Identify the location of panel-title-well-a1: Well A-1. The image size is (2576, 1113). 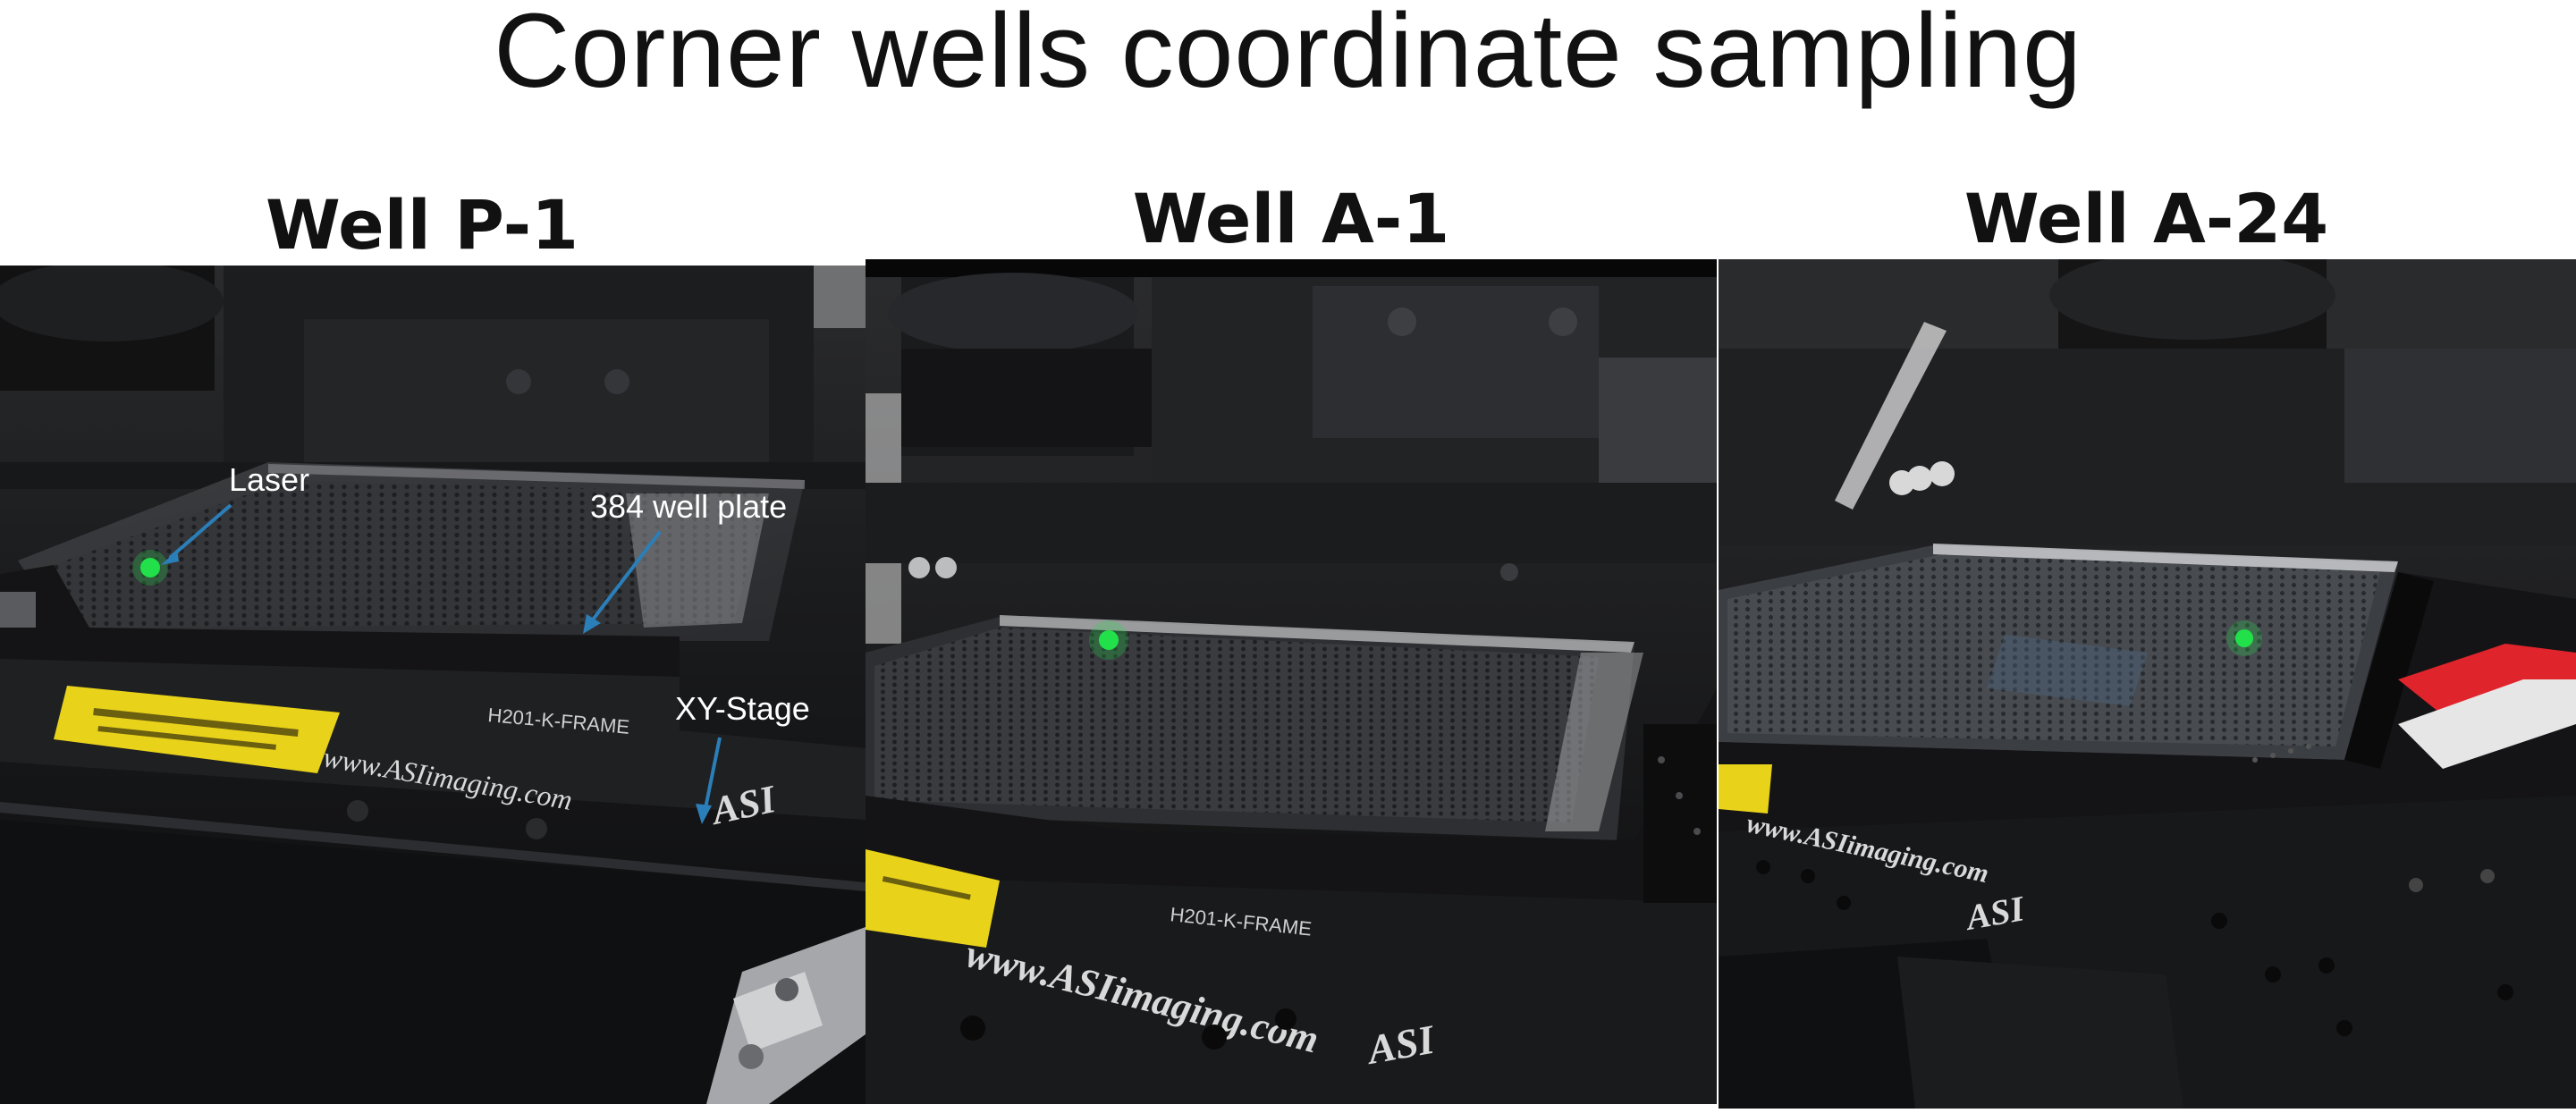
(1291, 218).